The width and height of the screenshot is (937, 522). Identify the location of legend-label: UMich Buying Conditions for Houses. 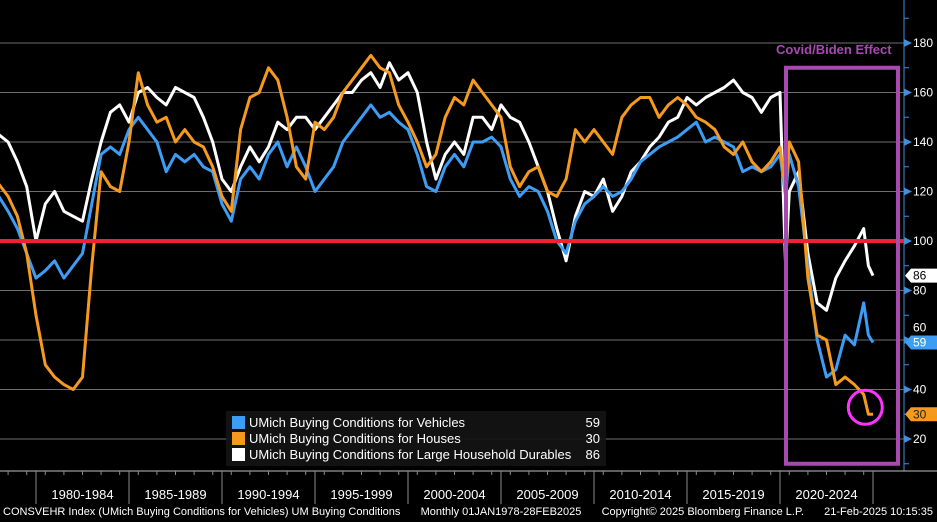
(355, 438).